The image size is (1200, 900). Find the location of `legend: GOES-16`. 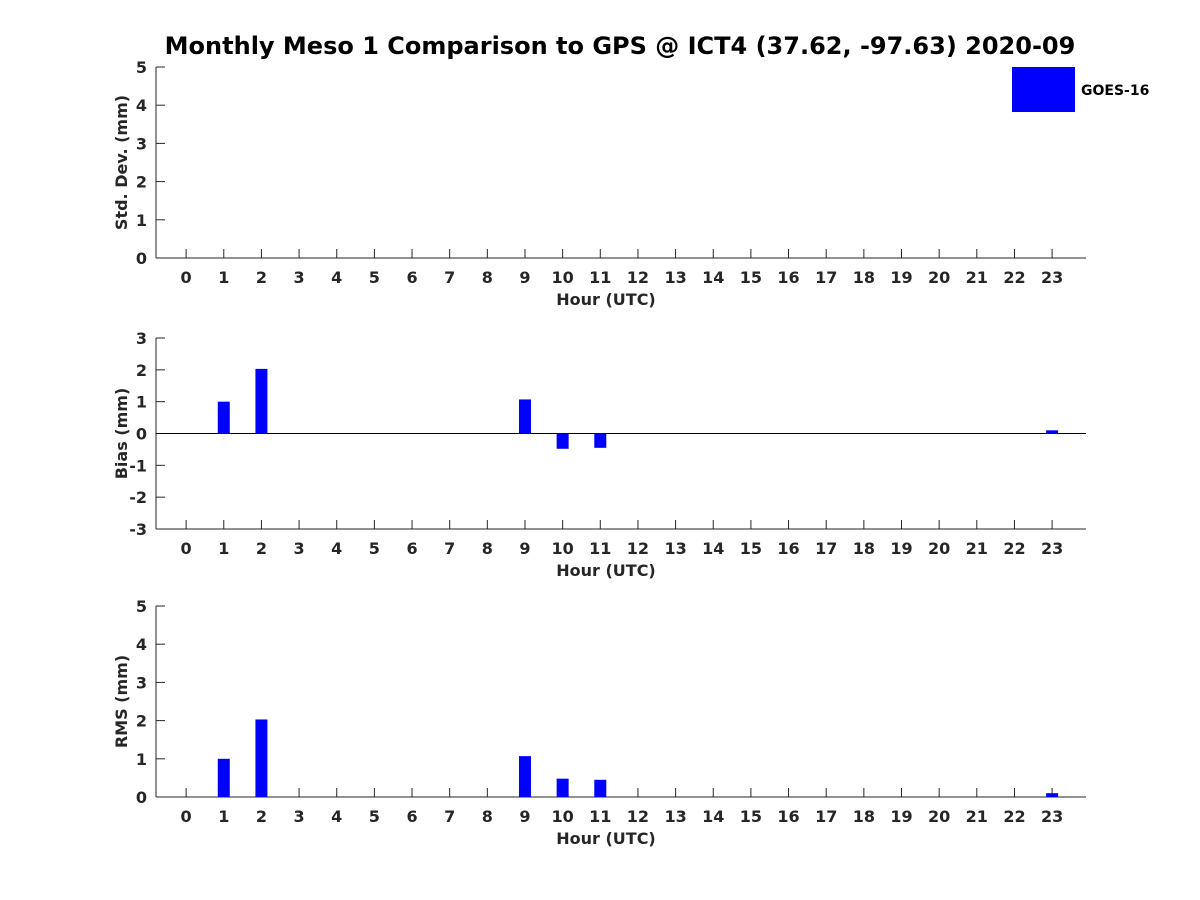

legend: GOES-16 is located at coordinates (1080, 89).